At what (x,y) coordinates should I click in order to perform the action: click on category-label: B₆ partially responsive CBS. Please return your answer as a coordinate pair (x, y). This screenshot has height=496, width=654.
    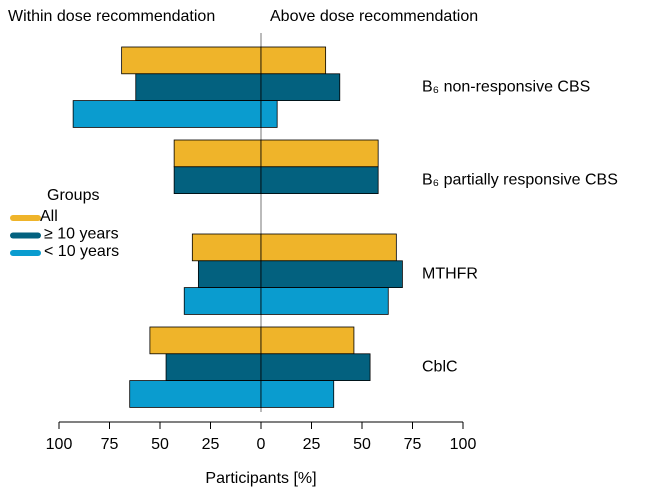
    Looking at the image, I should click on (520, 179).